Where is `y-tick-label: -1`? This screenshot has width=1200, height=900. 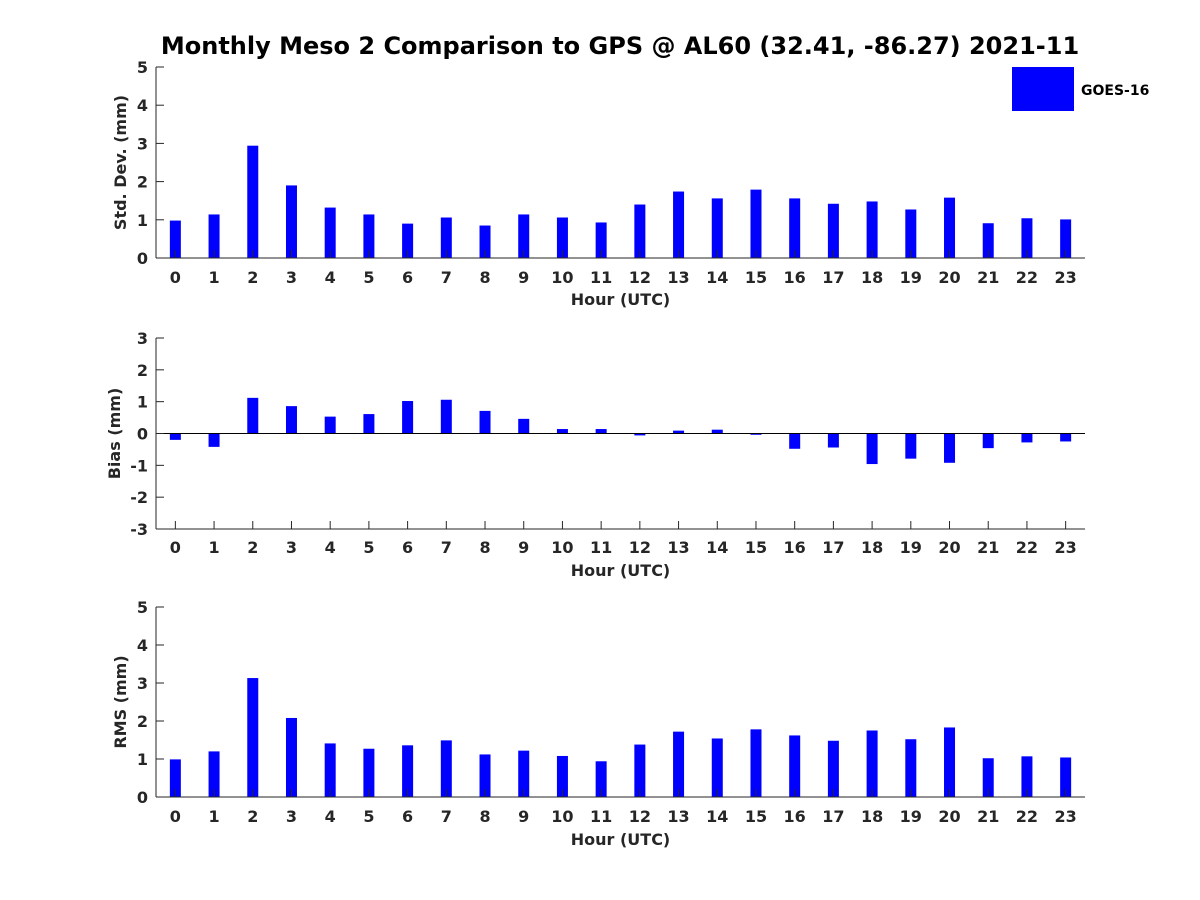 y-tick-label: -1 is located at coordinates (139, 465).